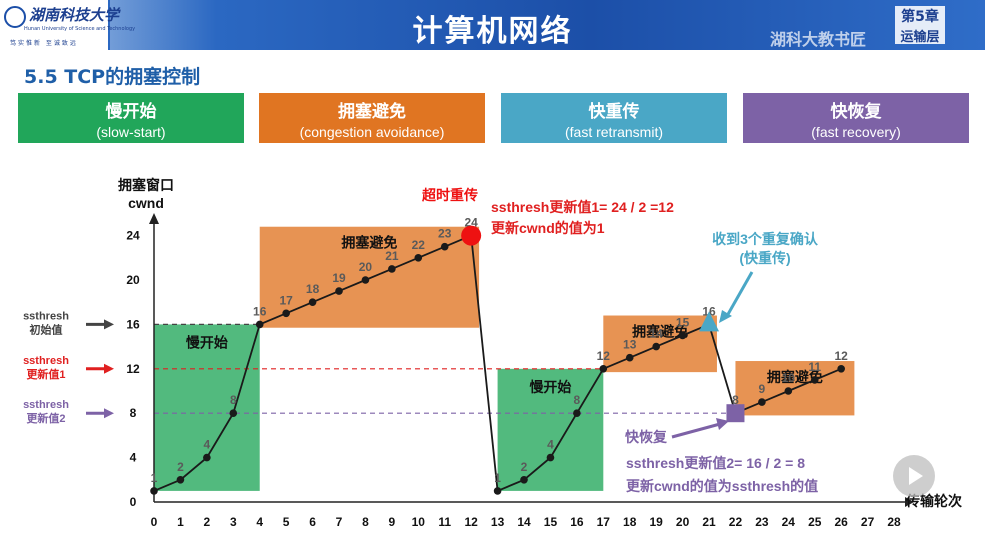 This screenshot has height=533, width=985. Describe the element at coordinates (614, 111) in the screenshot. I see `phase-title: 快重传` at that location.